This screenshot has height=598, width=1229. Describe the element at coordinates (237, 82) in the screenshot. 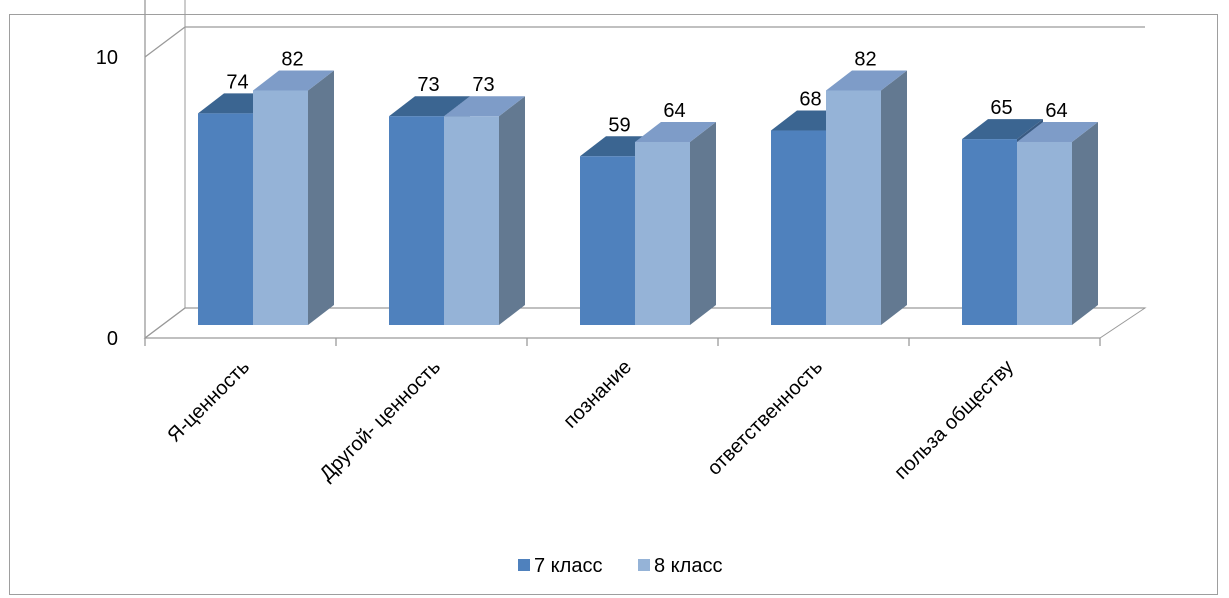

I see `data-label: 74` at that location.